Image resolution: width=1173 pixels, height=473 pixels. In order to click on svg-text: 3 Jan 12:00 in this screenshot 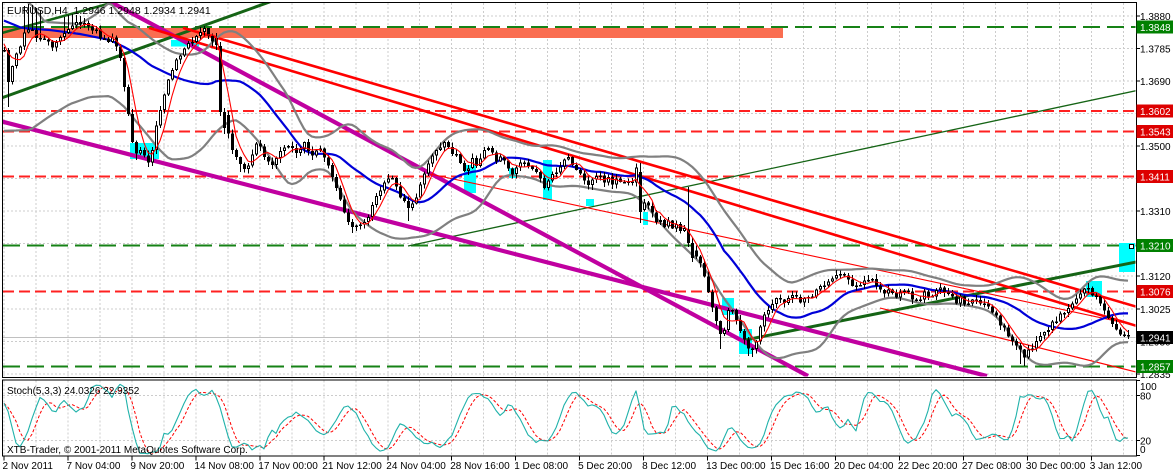, I will do `click(1116, 466)`.